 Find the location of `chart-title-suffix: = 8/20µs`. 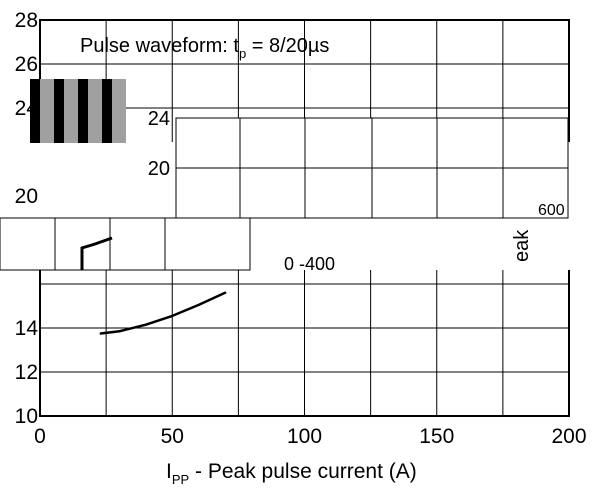

chart-title-suffix: = 8/20µs is located at coordinates (287, 46).